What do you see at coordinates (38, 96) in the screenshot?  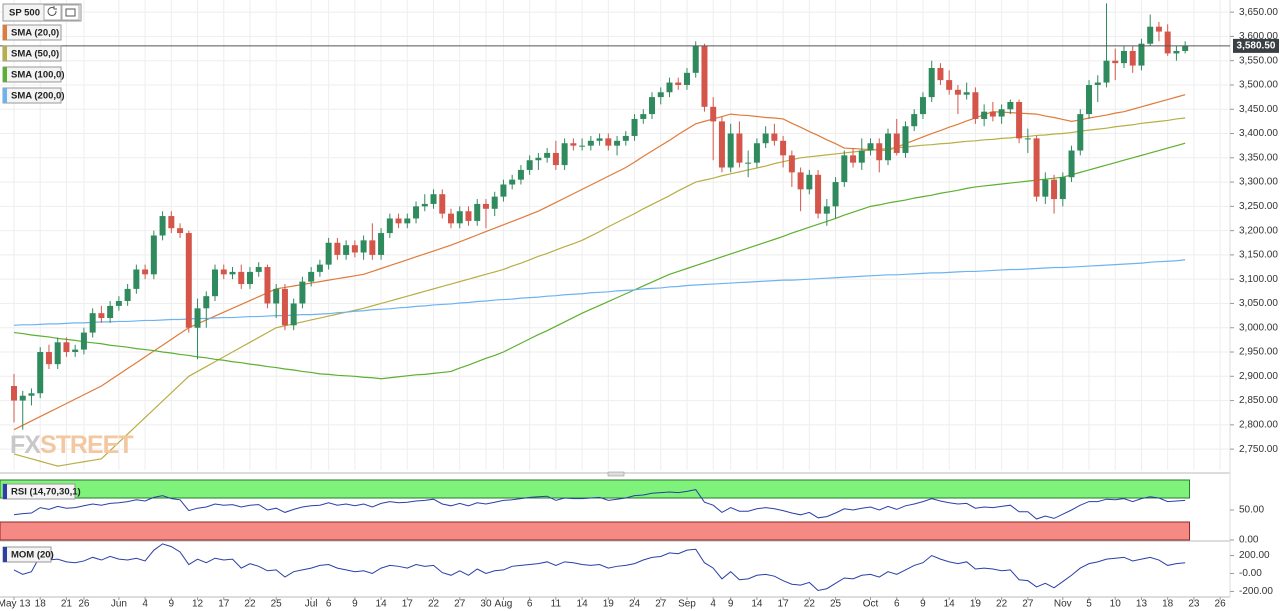 I see `legend-label: SMA (200,0)` at bounding box center [38, 96].